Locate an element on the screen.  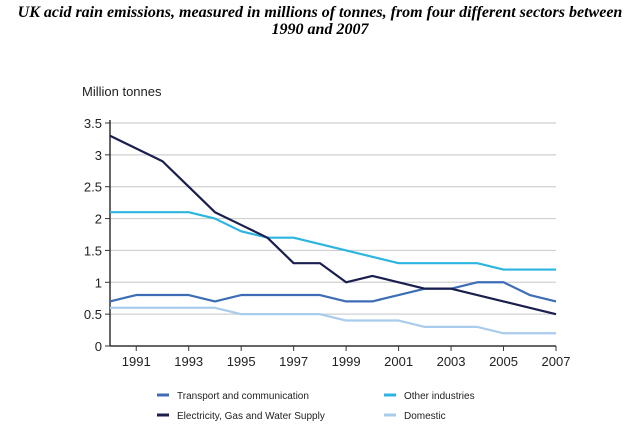
x-tick-label: 2001 is located at coordinates (398, 361).